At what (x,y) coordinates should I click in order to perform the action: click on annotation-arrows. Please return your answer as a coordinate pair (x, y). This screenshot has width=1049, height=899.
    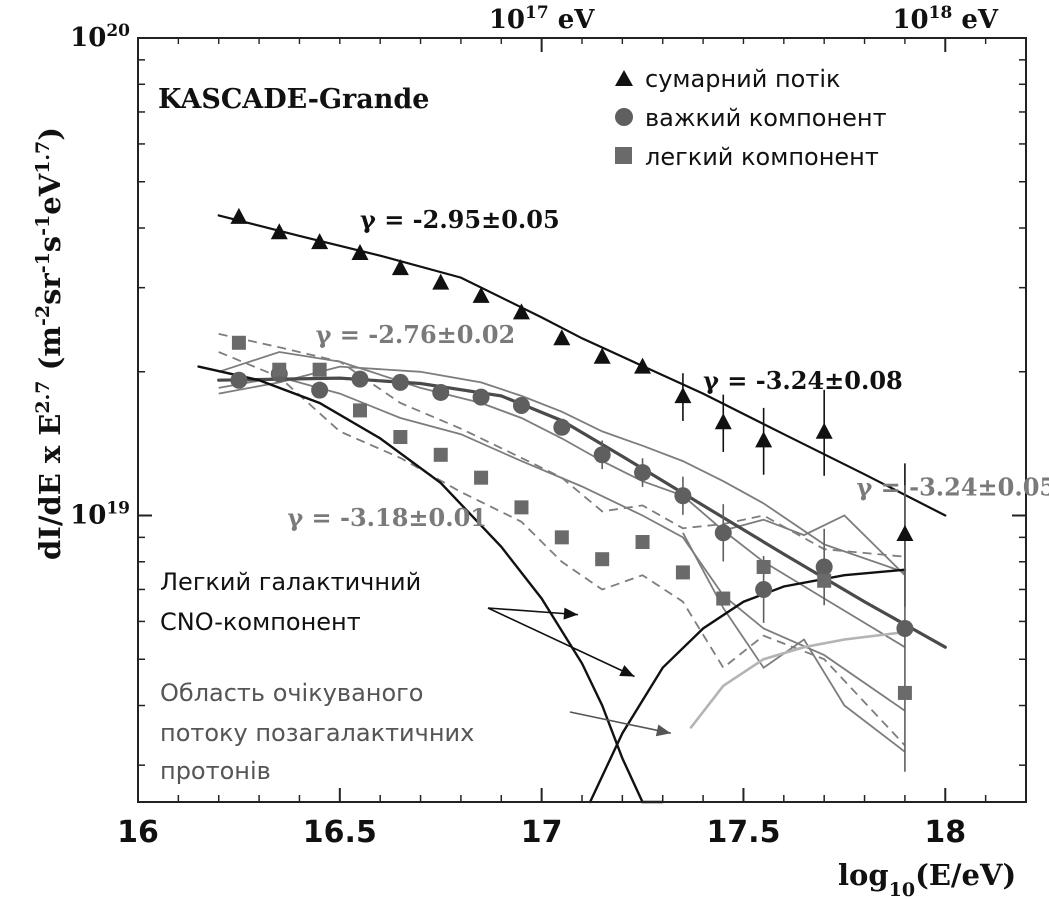
    Looking at the image, I should click on (579, 672).